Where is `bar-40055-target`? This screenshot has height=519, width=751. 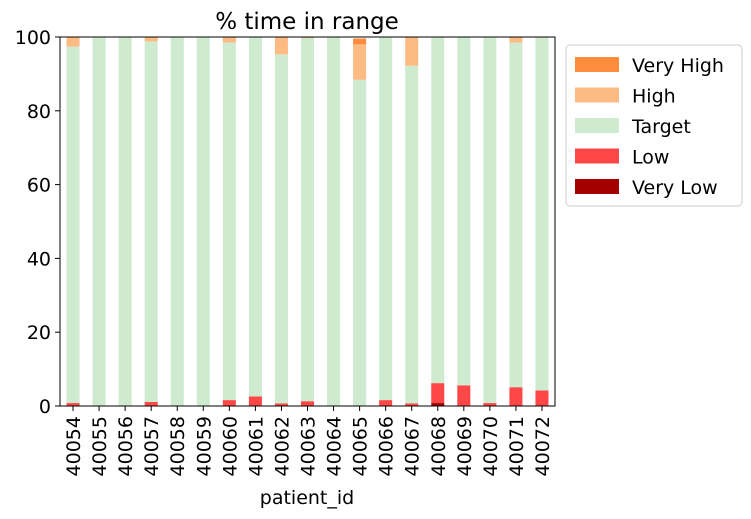 bar-40055-target is located at coordinates (99, 221).